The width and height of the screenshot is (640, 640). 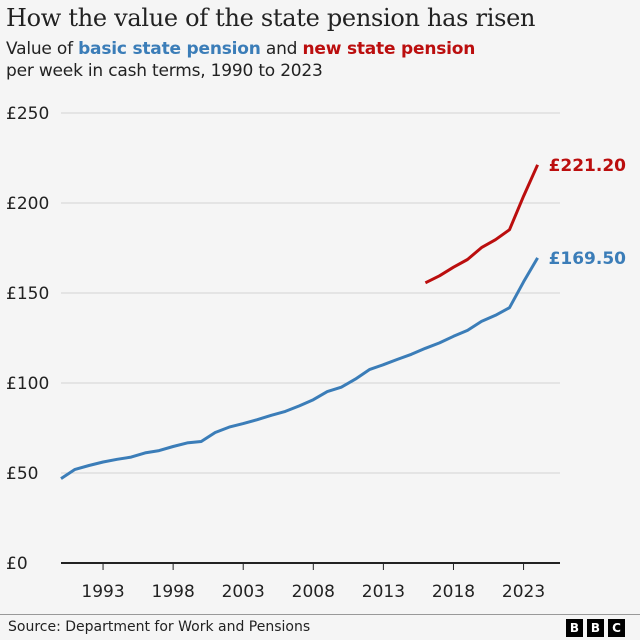 I want to click on legend-basic-state-pension: basic state pension, so click(x=169, y=49).